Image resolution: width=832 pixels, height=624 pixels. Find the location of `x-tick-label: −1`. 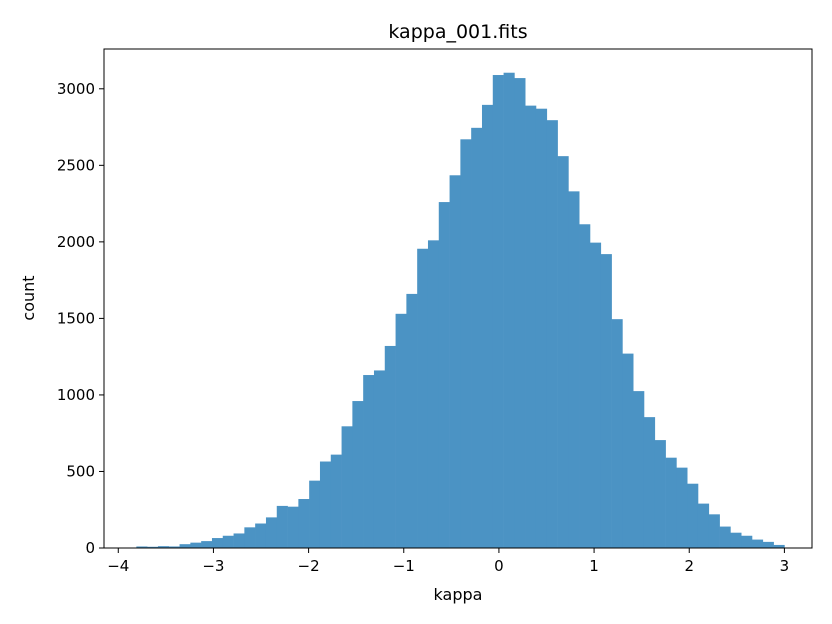

x-tick-label: −1 is located at coordinates (404, 566).